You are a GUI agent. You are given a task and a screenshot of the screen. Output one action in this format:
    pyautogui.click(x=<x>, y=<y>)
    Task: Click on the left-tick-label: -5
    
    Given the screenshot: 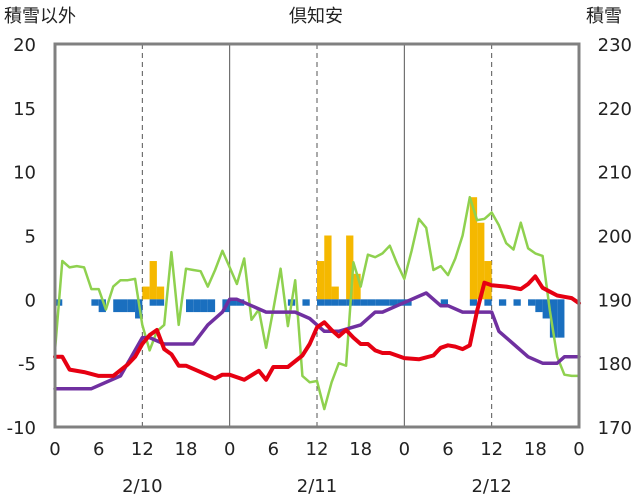 What is the action you would take?
    pyautogui.click(x=27, y=364)
    